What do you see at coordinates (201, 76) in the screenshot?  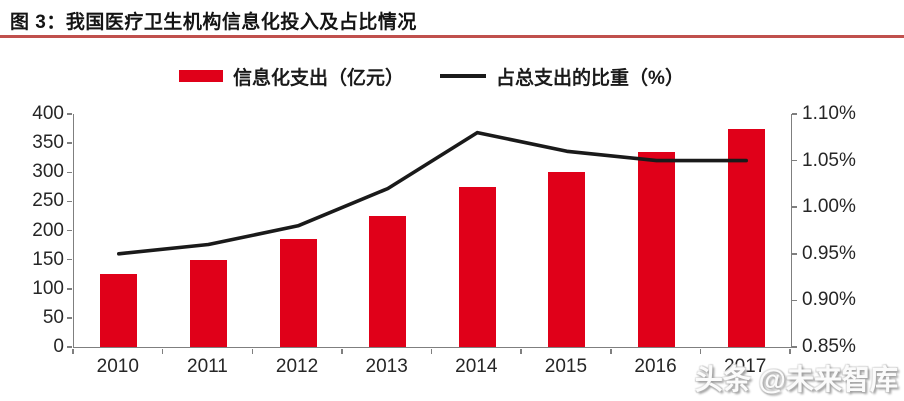 I see `bar-series-swatch-icon` at bounding box center [201, 76].